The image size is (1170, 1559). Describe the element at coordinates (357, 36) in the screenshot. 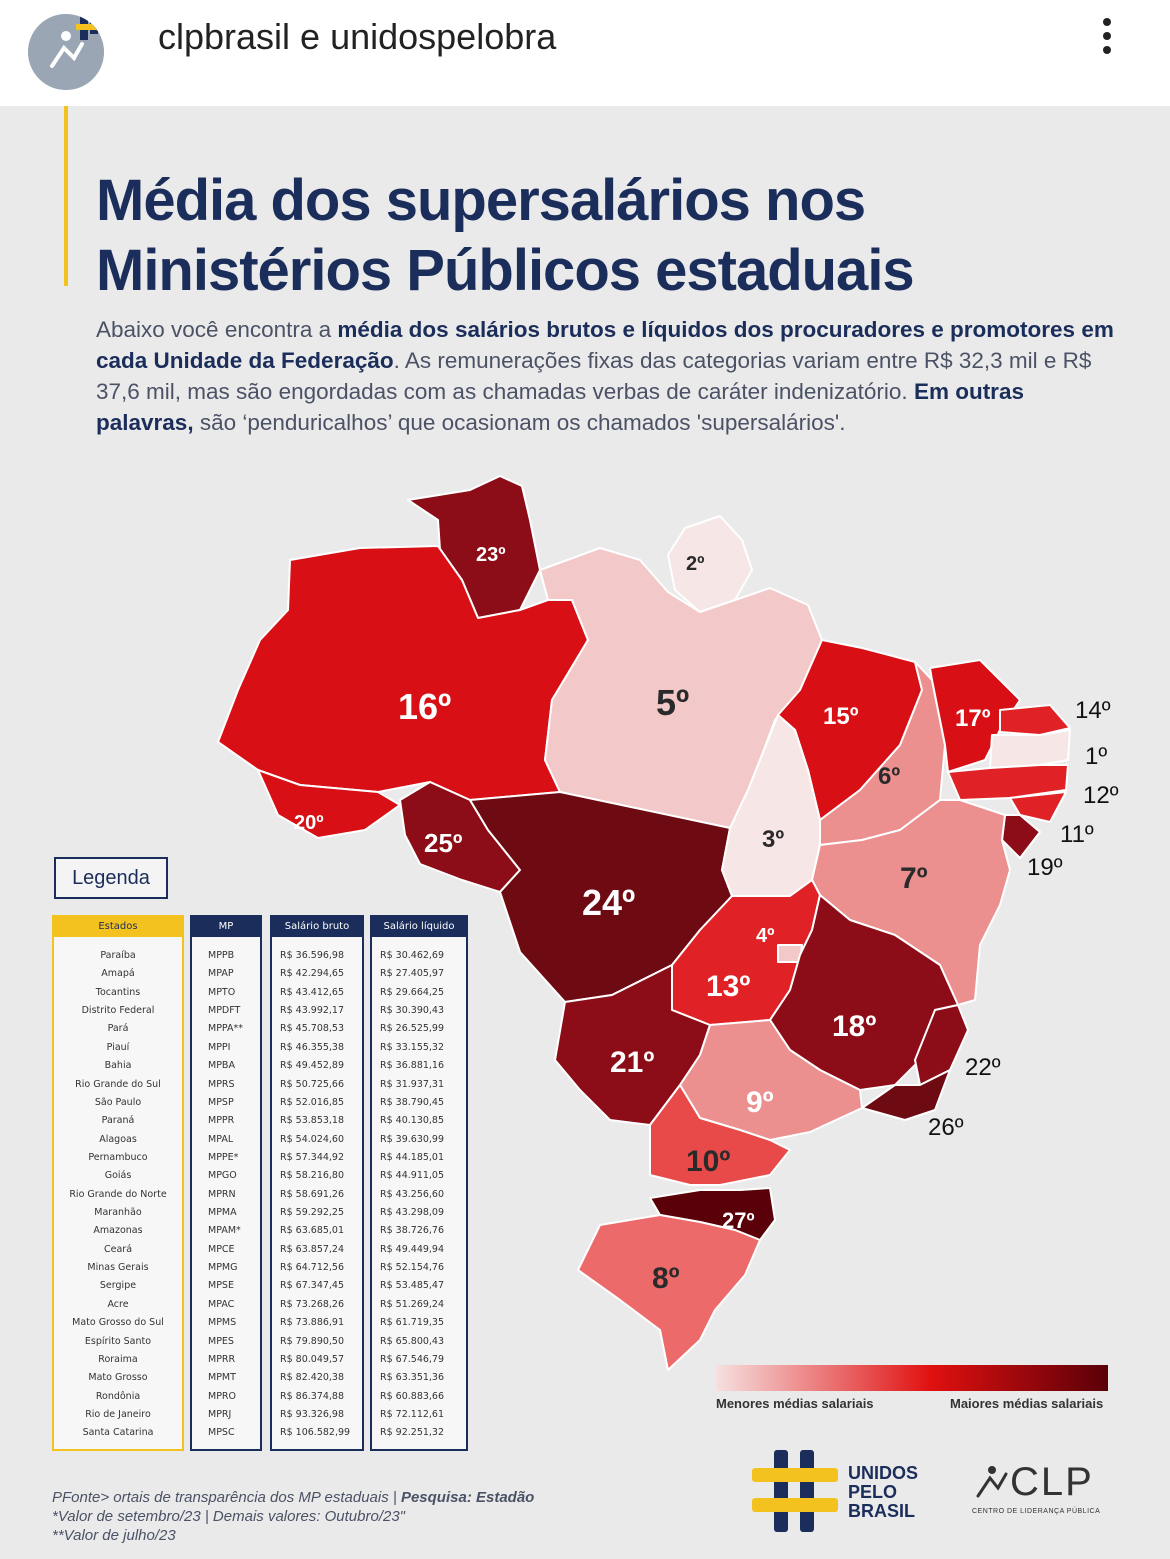

I see `account-name: clpbrasil e unidospelobra` at that location.